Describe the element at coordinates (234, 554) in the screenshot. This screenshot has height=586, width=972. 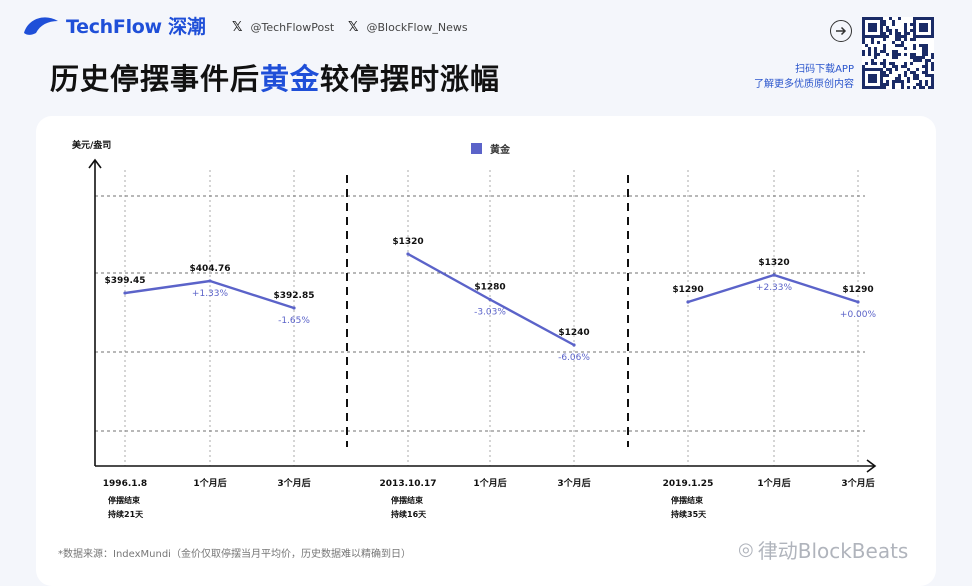
I see `data-source-note: *数据来源：IndexMundi（金价仅取停摆当月平均价，历史数据难以精确到日）` at that location.